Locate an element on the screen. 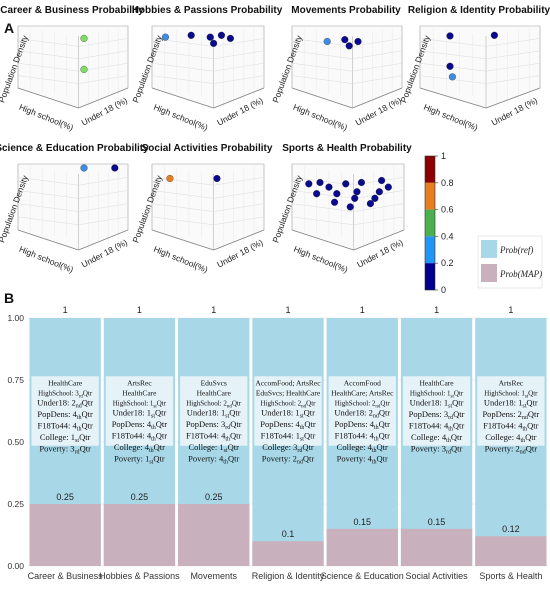  annotation-row: Poverty: 3rdQtr is located at coordinates (437, 449).